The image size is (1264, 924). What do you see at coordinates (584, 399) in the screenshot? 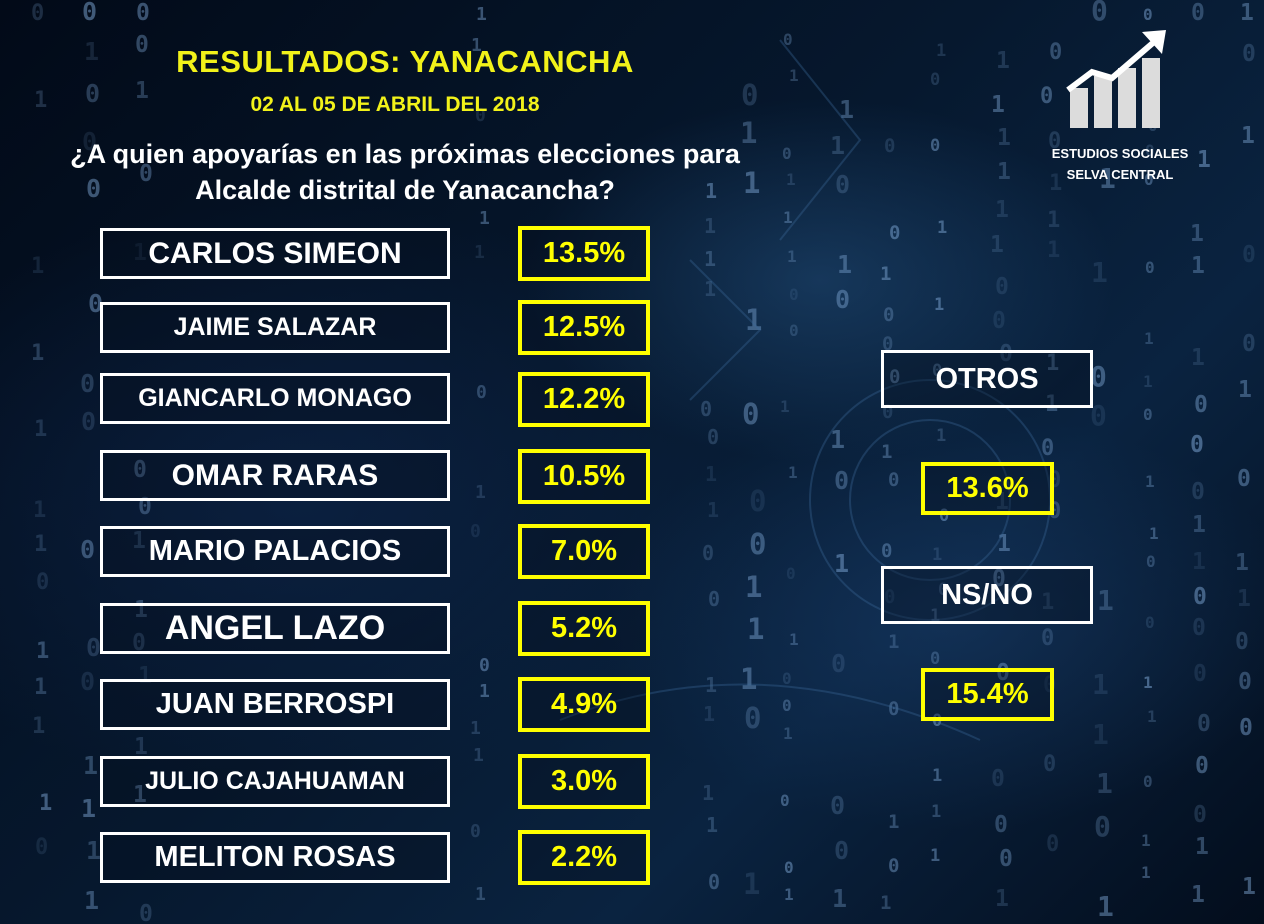
I see `candidate-percent-3: 12.2%` at bounding box center [584, 399].